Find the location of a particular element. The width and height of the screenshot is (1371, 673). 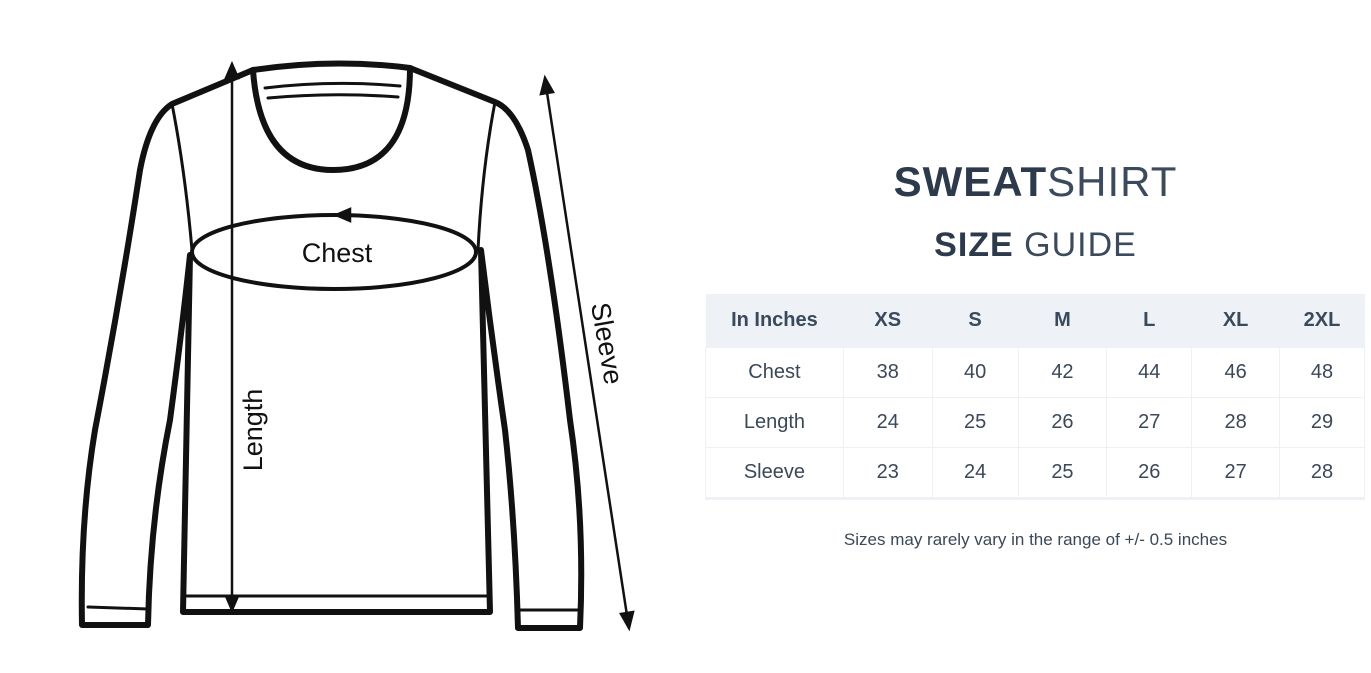

cuffs is located at coordinates (334, 603).